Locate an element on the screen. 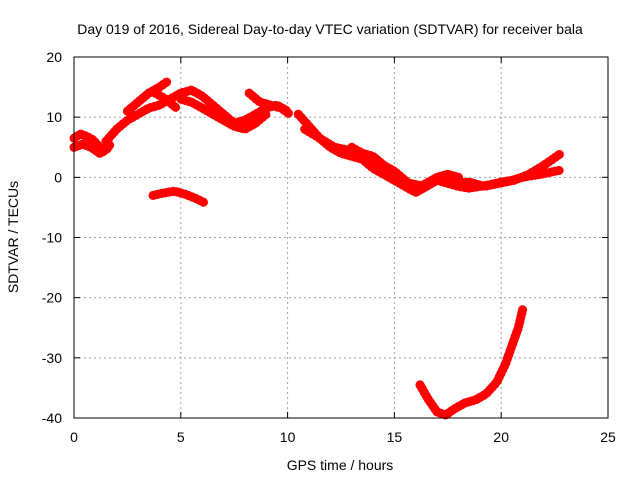  series-arc-11-markers is located at coordinates (405, 168).